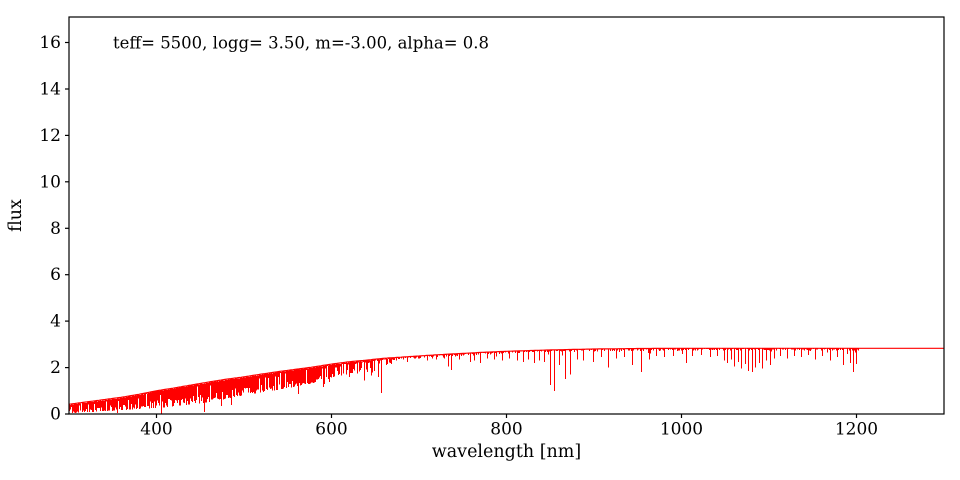  Describe the element at coordinates (506, 452) in the screenshot. I see `x-axis-label: wavelength [nm]` at that location.